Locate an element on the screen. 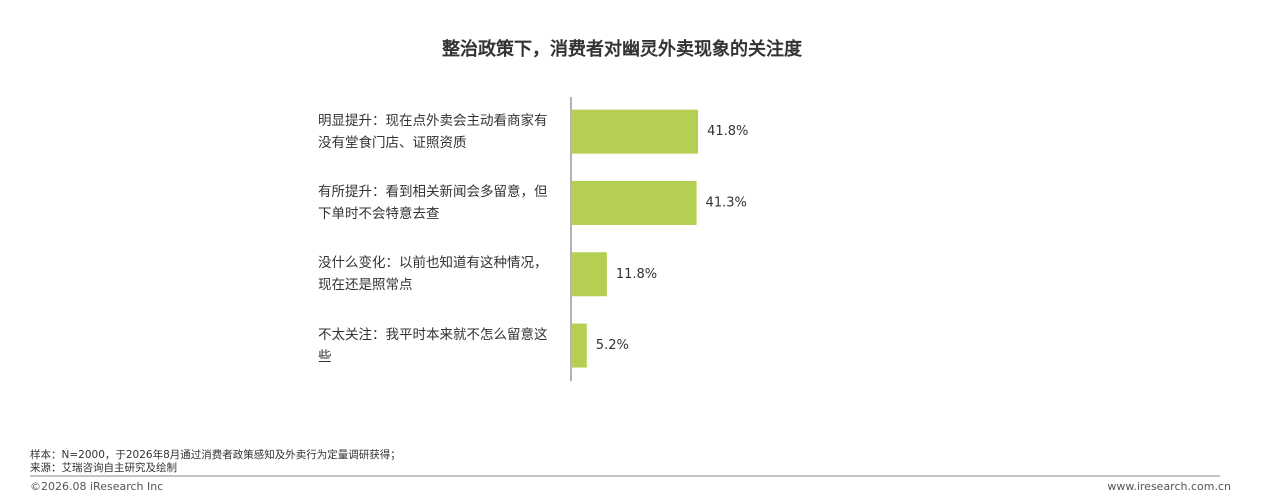 This screenshot has width=1269, height=501. note: 样本：N=2000，于2026年8月通过消费者政策感知及外卖行为定量调研获得； is located at coordinates (215, 455).